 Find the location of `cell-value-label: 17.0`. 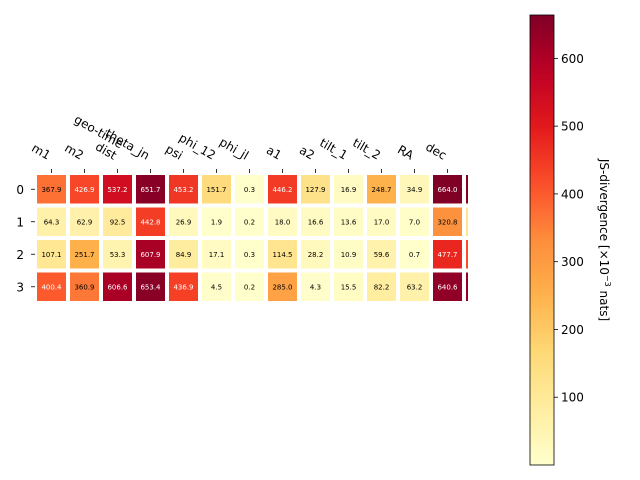

cell-value-label: 17.0 is located at coordinates (382, 222).